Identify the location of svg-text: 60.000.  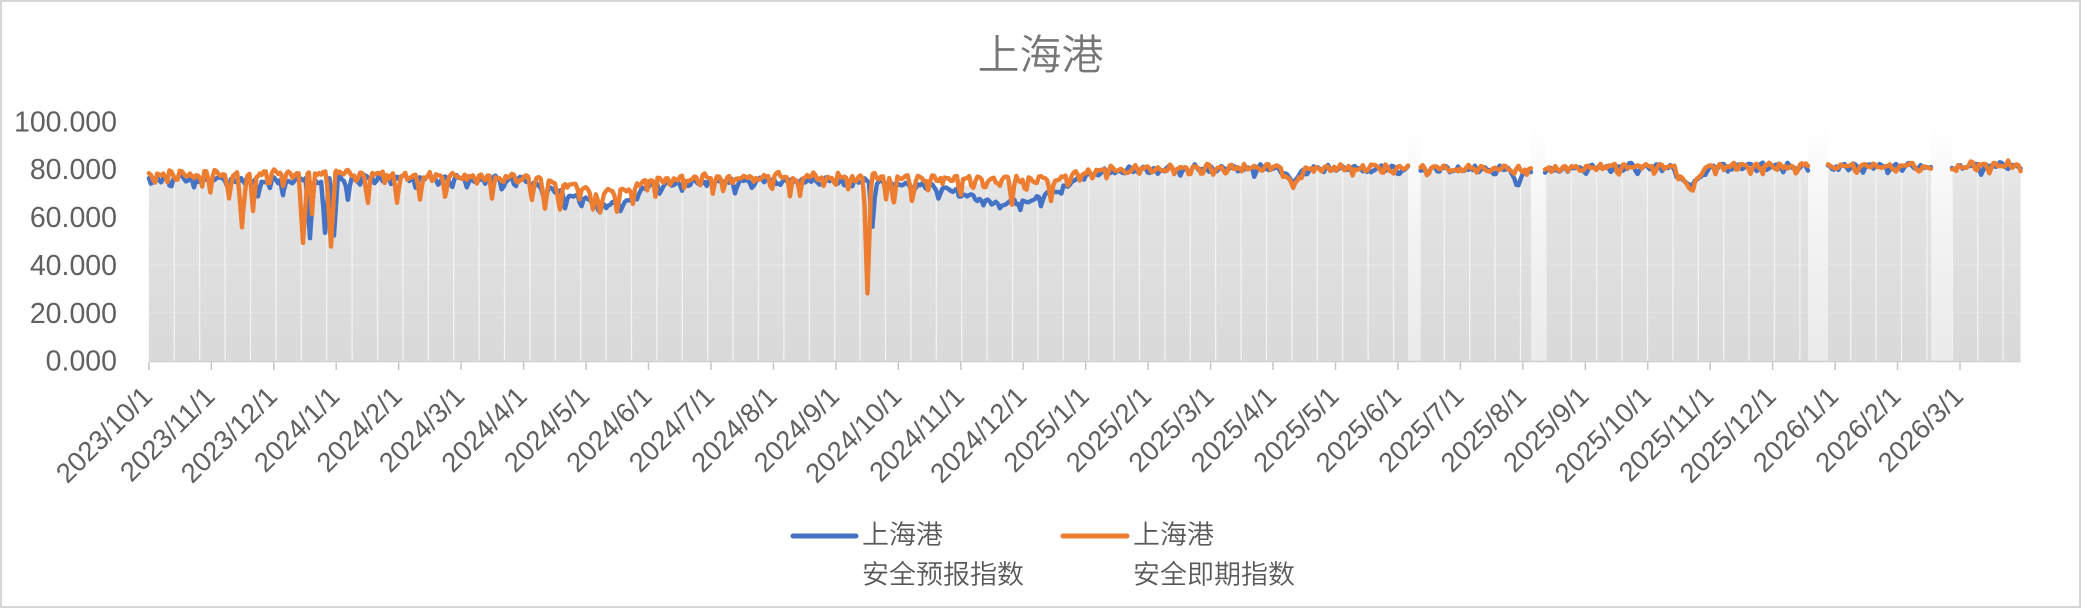
(73, 218).